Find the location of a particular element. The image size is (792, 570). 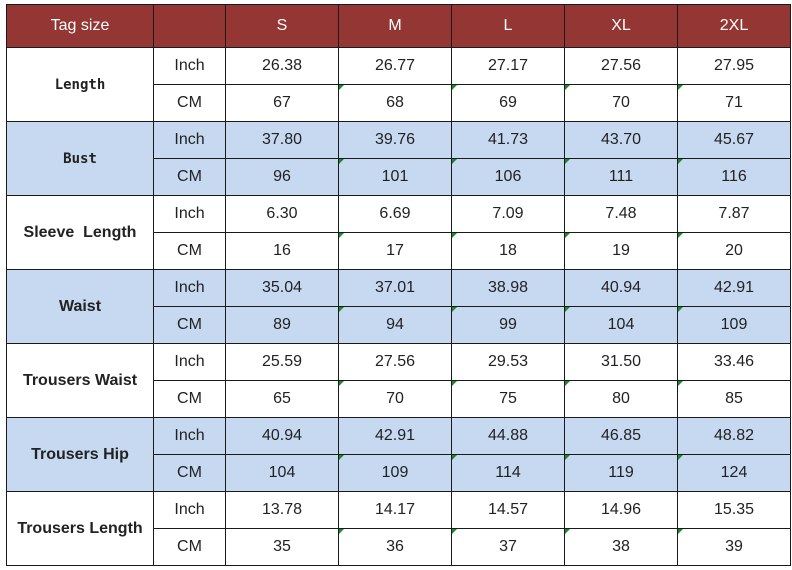

value-text: 71 is located at coordinates (734, 102).